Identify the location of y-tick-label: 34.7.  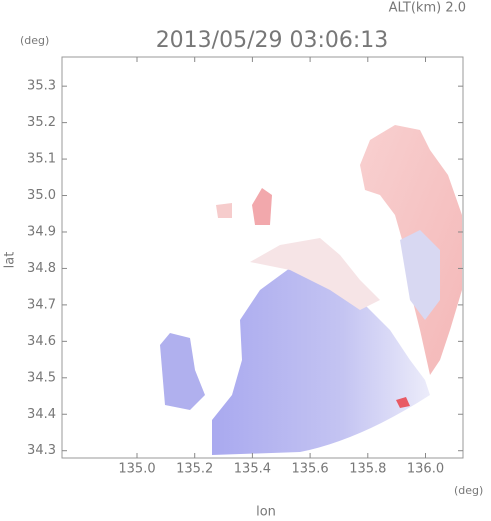
(41, 304).